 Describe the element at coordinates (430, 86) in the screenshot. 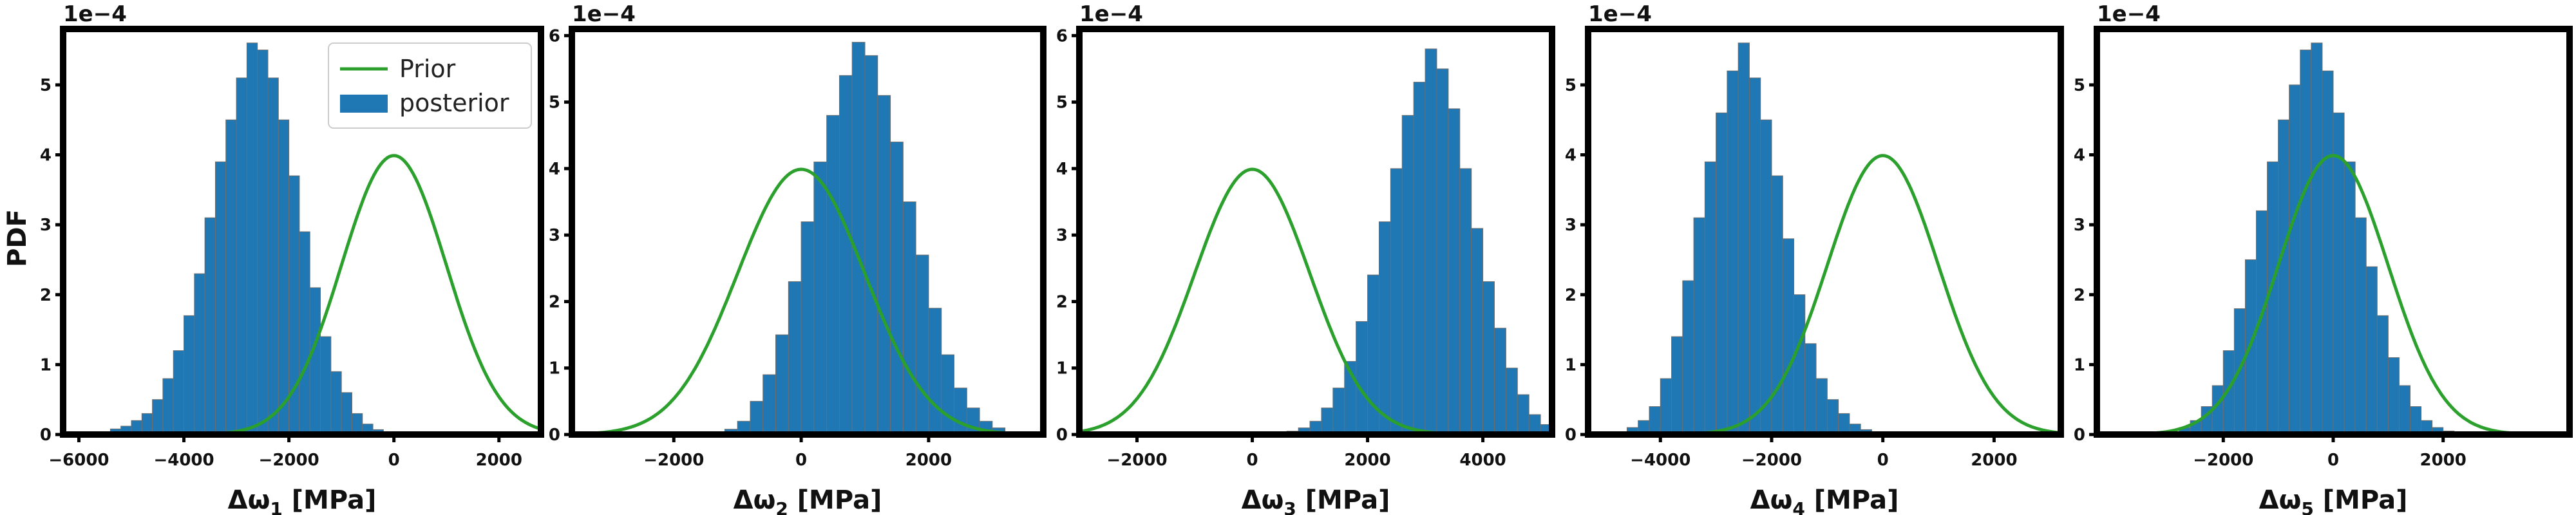

I see `legend: Prior posterior` at that location.